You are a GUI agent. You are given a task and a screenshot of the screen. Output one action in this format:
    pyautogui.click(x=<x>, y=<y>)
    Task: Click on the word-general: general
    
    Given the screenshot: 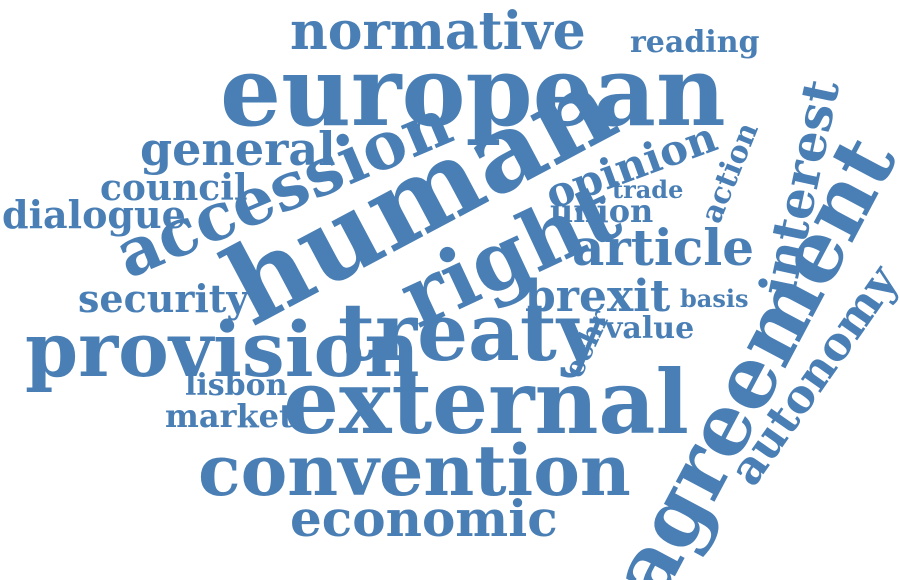 What is the action you would take?
    pyautogui.click(x=238, y=149)
    